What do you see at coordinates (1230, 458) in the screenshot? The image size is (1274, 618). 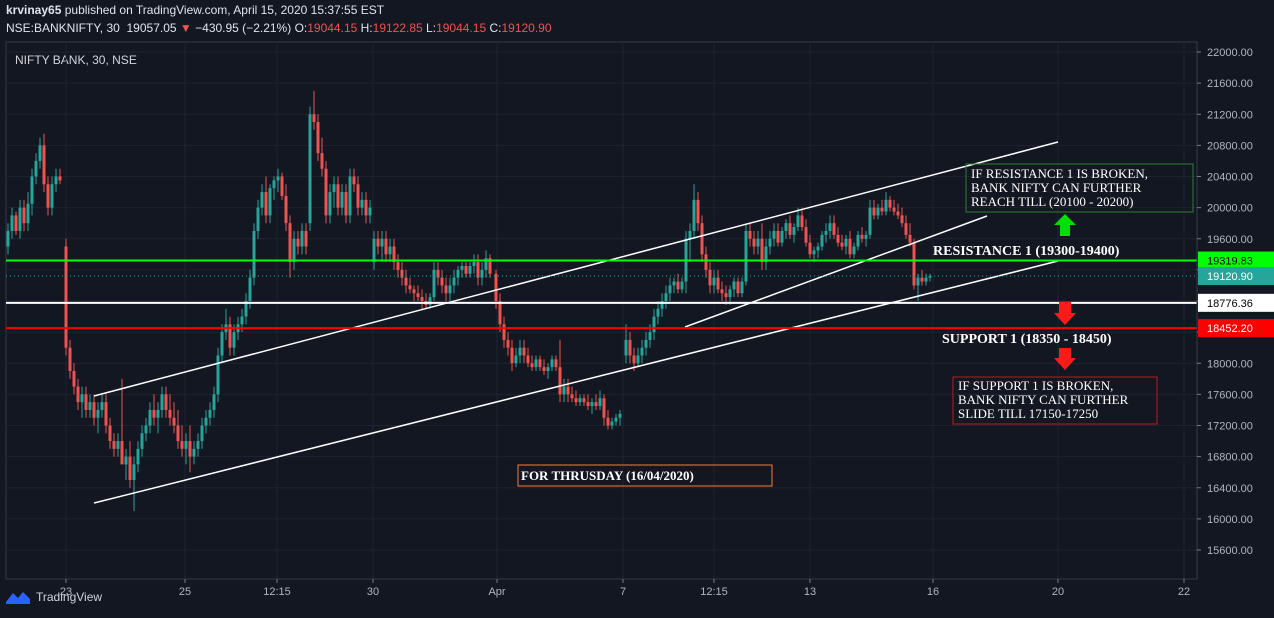 I see `price-tick-label: 16800.00` at bounding box center [1230, 458].